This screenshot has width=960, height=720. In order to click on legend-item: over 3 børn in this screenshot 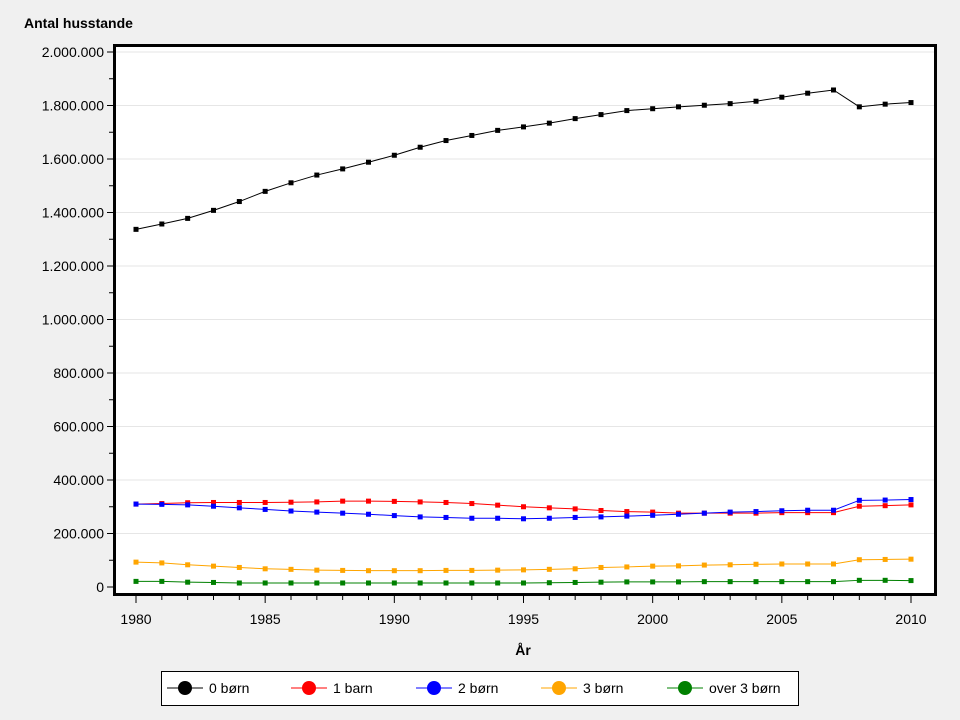, I will do `click(724, 688)`.